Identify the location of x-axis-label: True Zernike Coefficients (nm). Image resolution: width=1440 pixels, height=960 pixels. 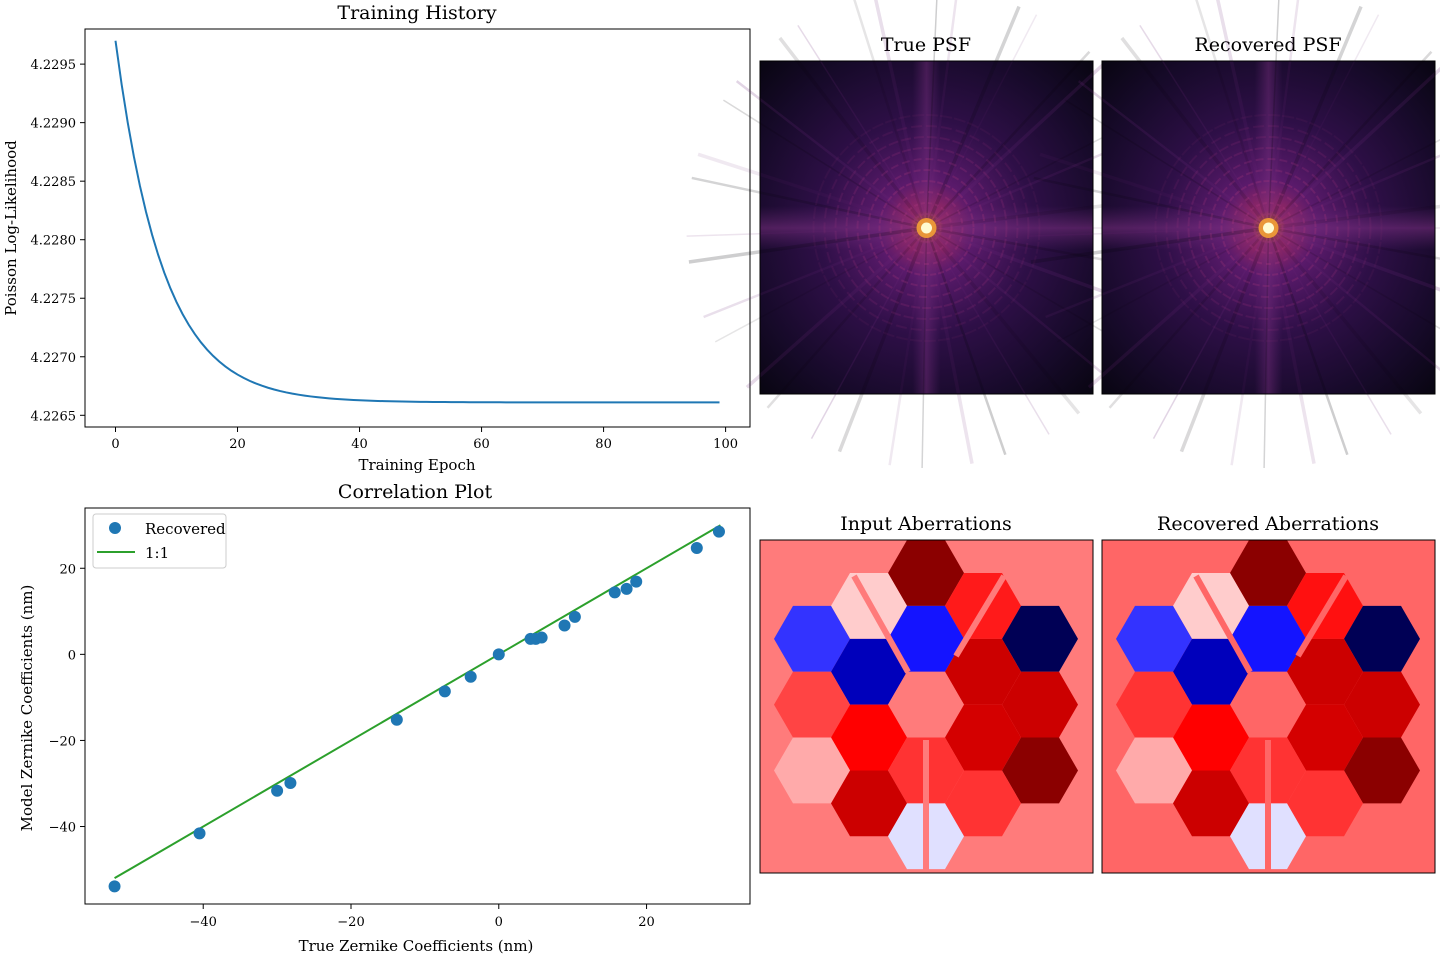
(416, 946).